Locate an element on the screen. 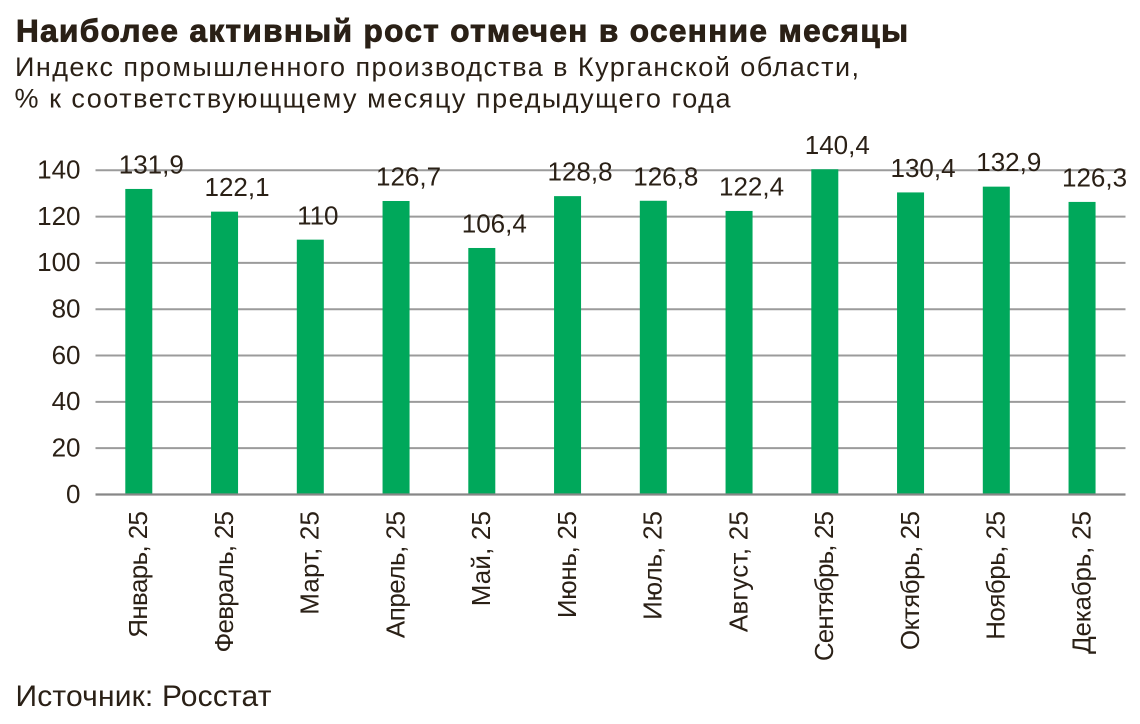 The width and height of the screenshot is (1140, 724). svg-text: 80 is located at coordinates (66, 309).